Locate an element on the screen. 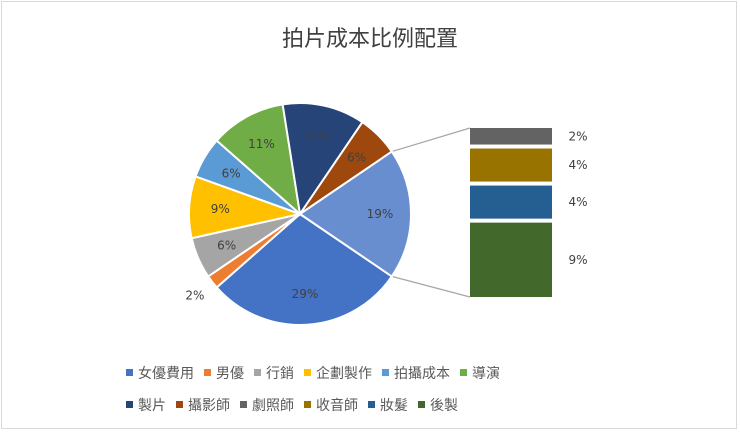  legend-label-6: 製片 is located at coordinates (152, 406).